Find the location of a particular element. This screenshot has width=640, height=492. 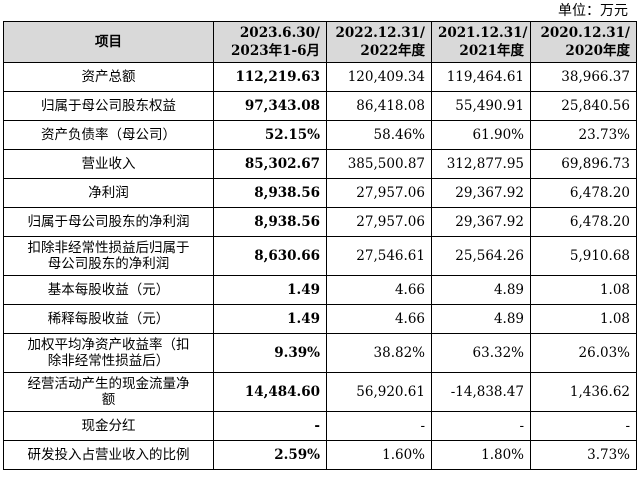

cell-value: 86,418.08 is located at coordinates (379, 106).